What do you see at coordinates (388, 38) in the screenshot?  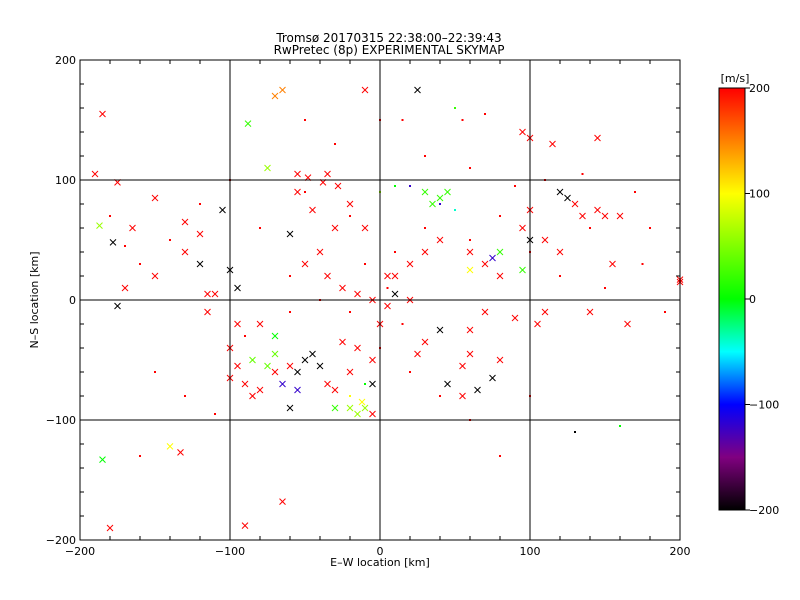 I see `chart-title: Tromsø 20170315 22:38:00–22:39:43` at bounding box center [388, 38].